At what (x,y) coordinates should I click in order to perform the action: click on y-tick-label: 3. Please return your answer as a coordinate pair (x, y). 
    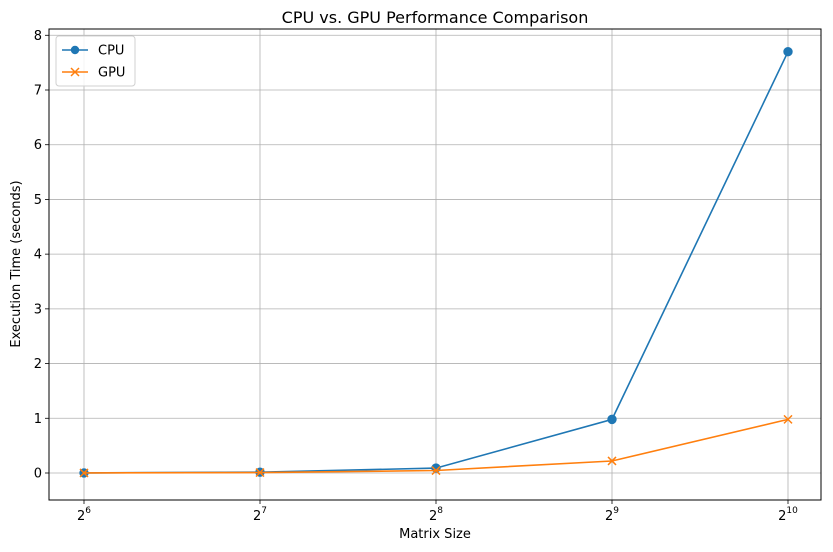
    Looking at the image, I should click on (38, 309).